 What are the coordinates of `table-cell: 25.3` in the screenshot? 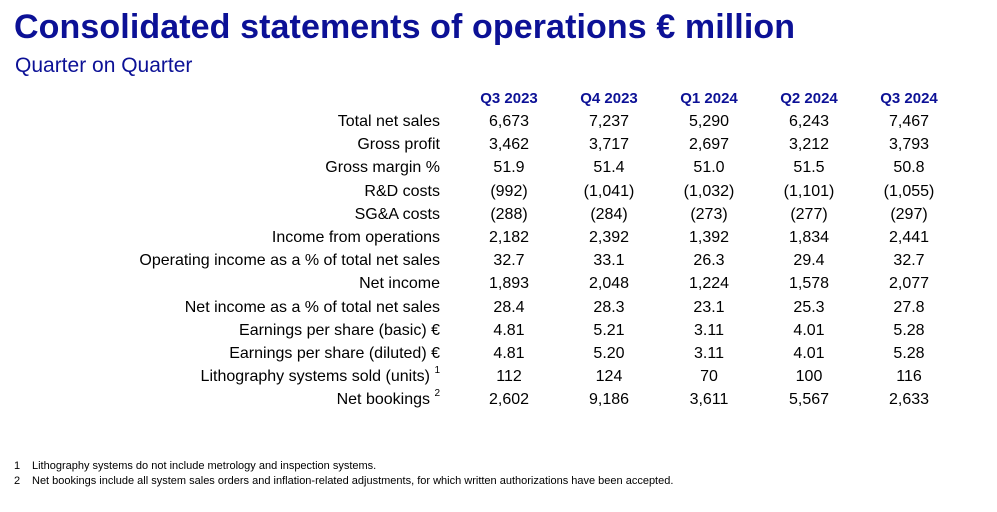 It's located at (809, 307).